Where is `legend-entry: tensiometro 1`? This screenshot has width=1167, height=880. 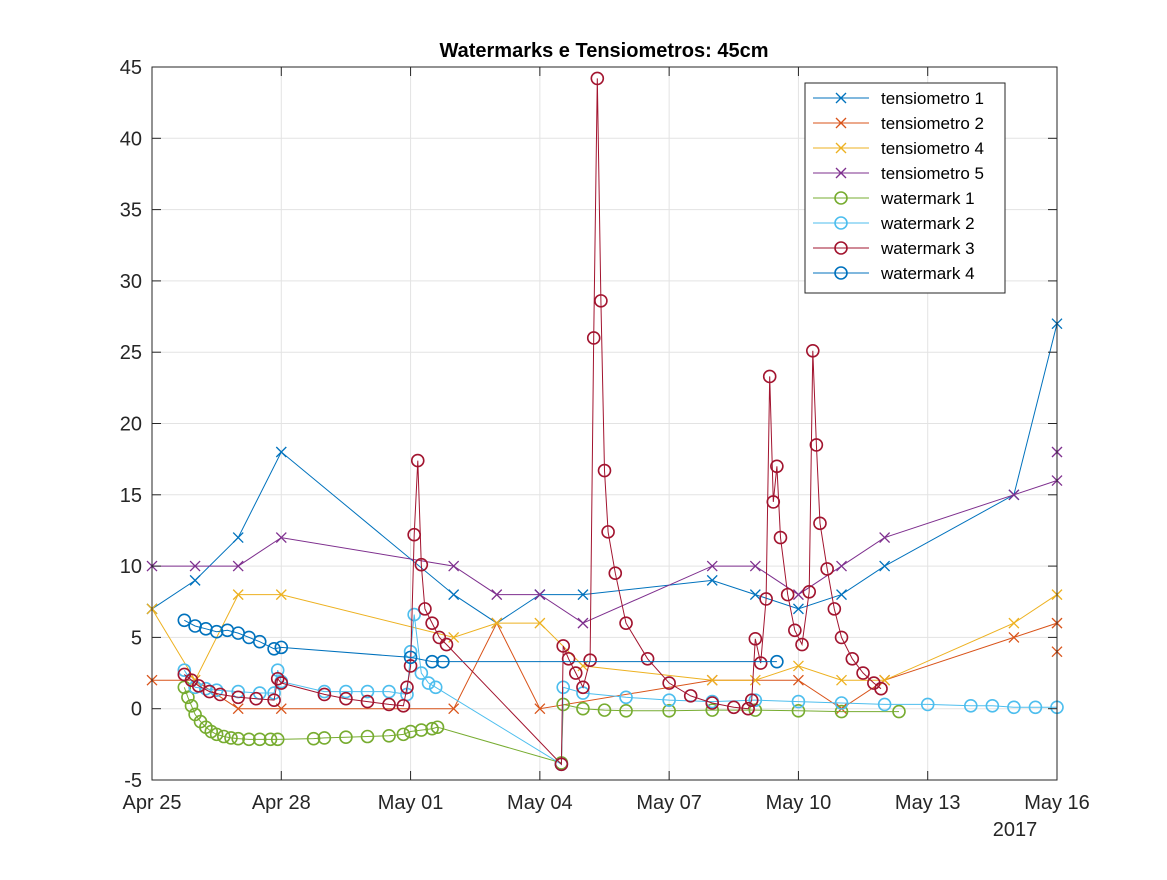 legend-entry: tensiometro 1 is located at coordinates (898, 98).